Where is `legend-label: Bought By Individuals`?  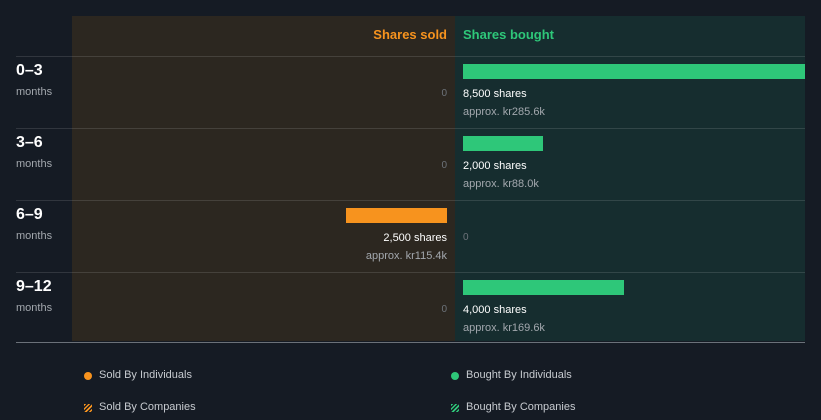
legend-label: Bought By Individuals is located at coordinates (519, 375).